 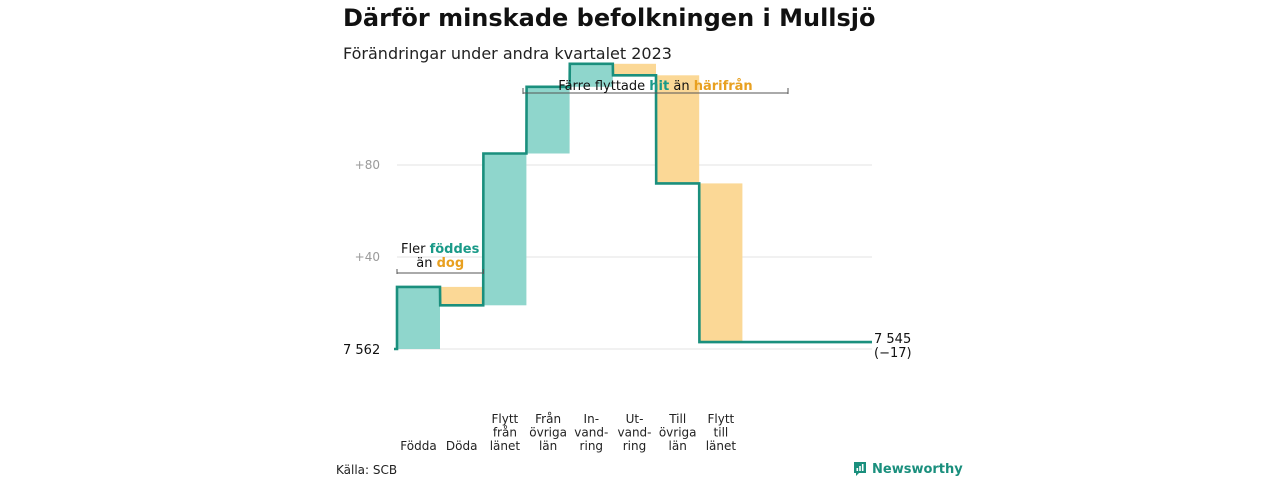 I want to click on category-label: Födda, so click(x=418, y=446).